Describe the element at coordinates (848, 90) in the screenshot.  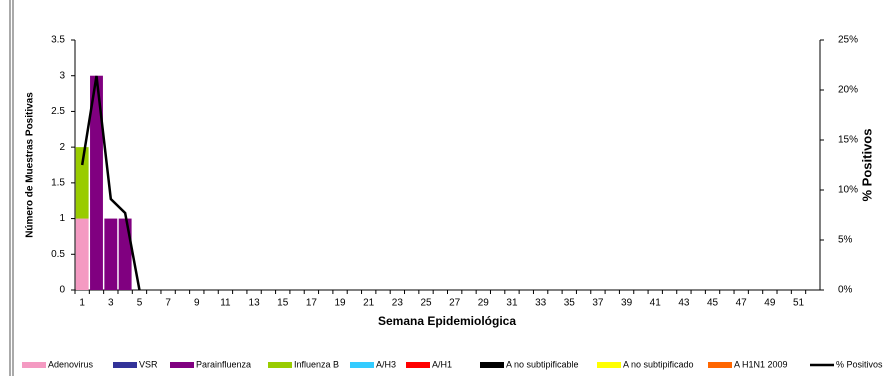
I see `y2-tick-label: 20%` at that location.